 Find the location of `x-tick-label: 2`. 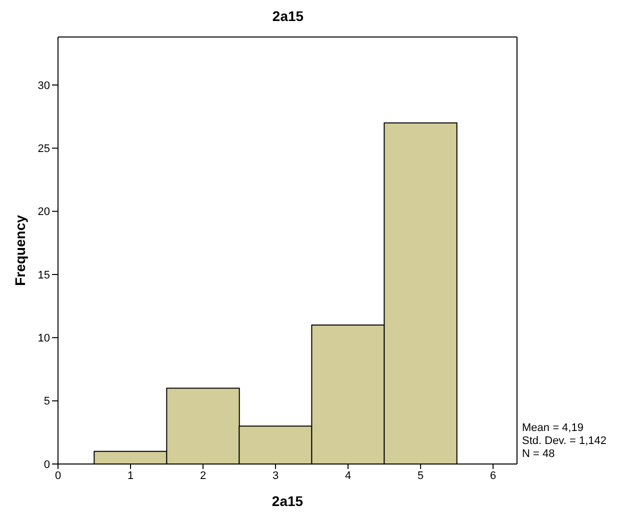

x-tick-label: 2 is located at coordinates (203, 476).